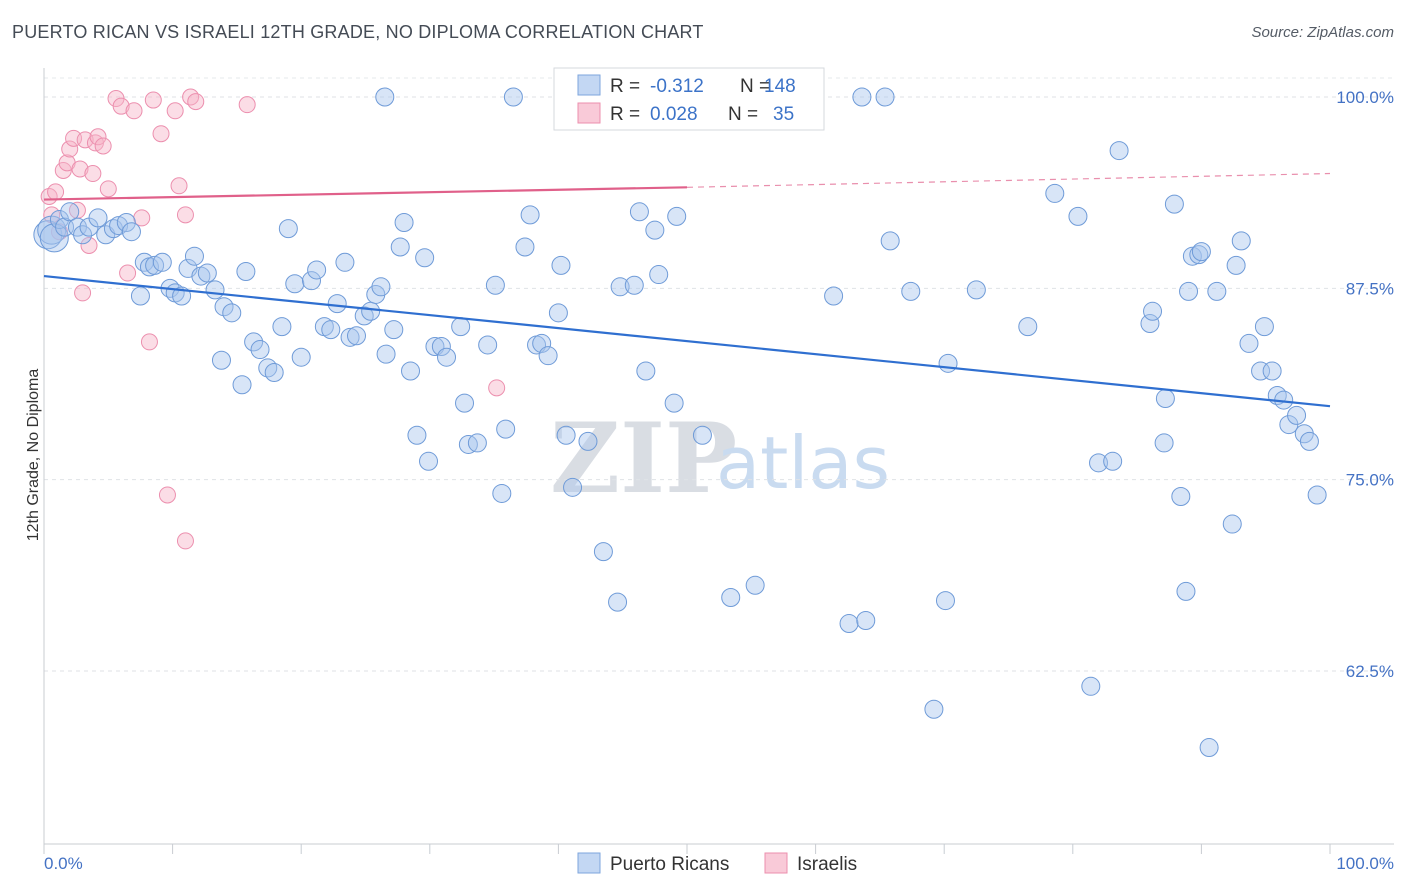 The image size is (1406, 892). I want to click on israelis-trend-line, so click(365, 193).